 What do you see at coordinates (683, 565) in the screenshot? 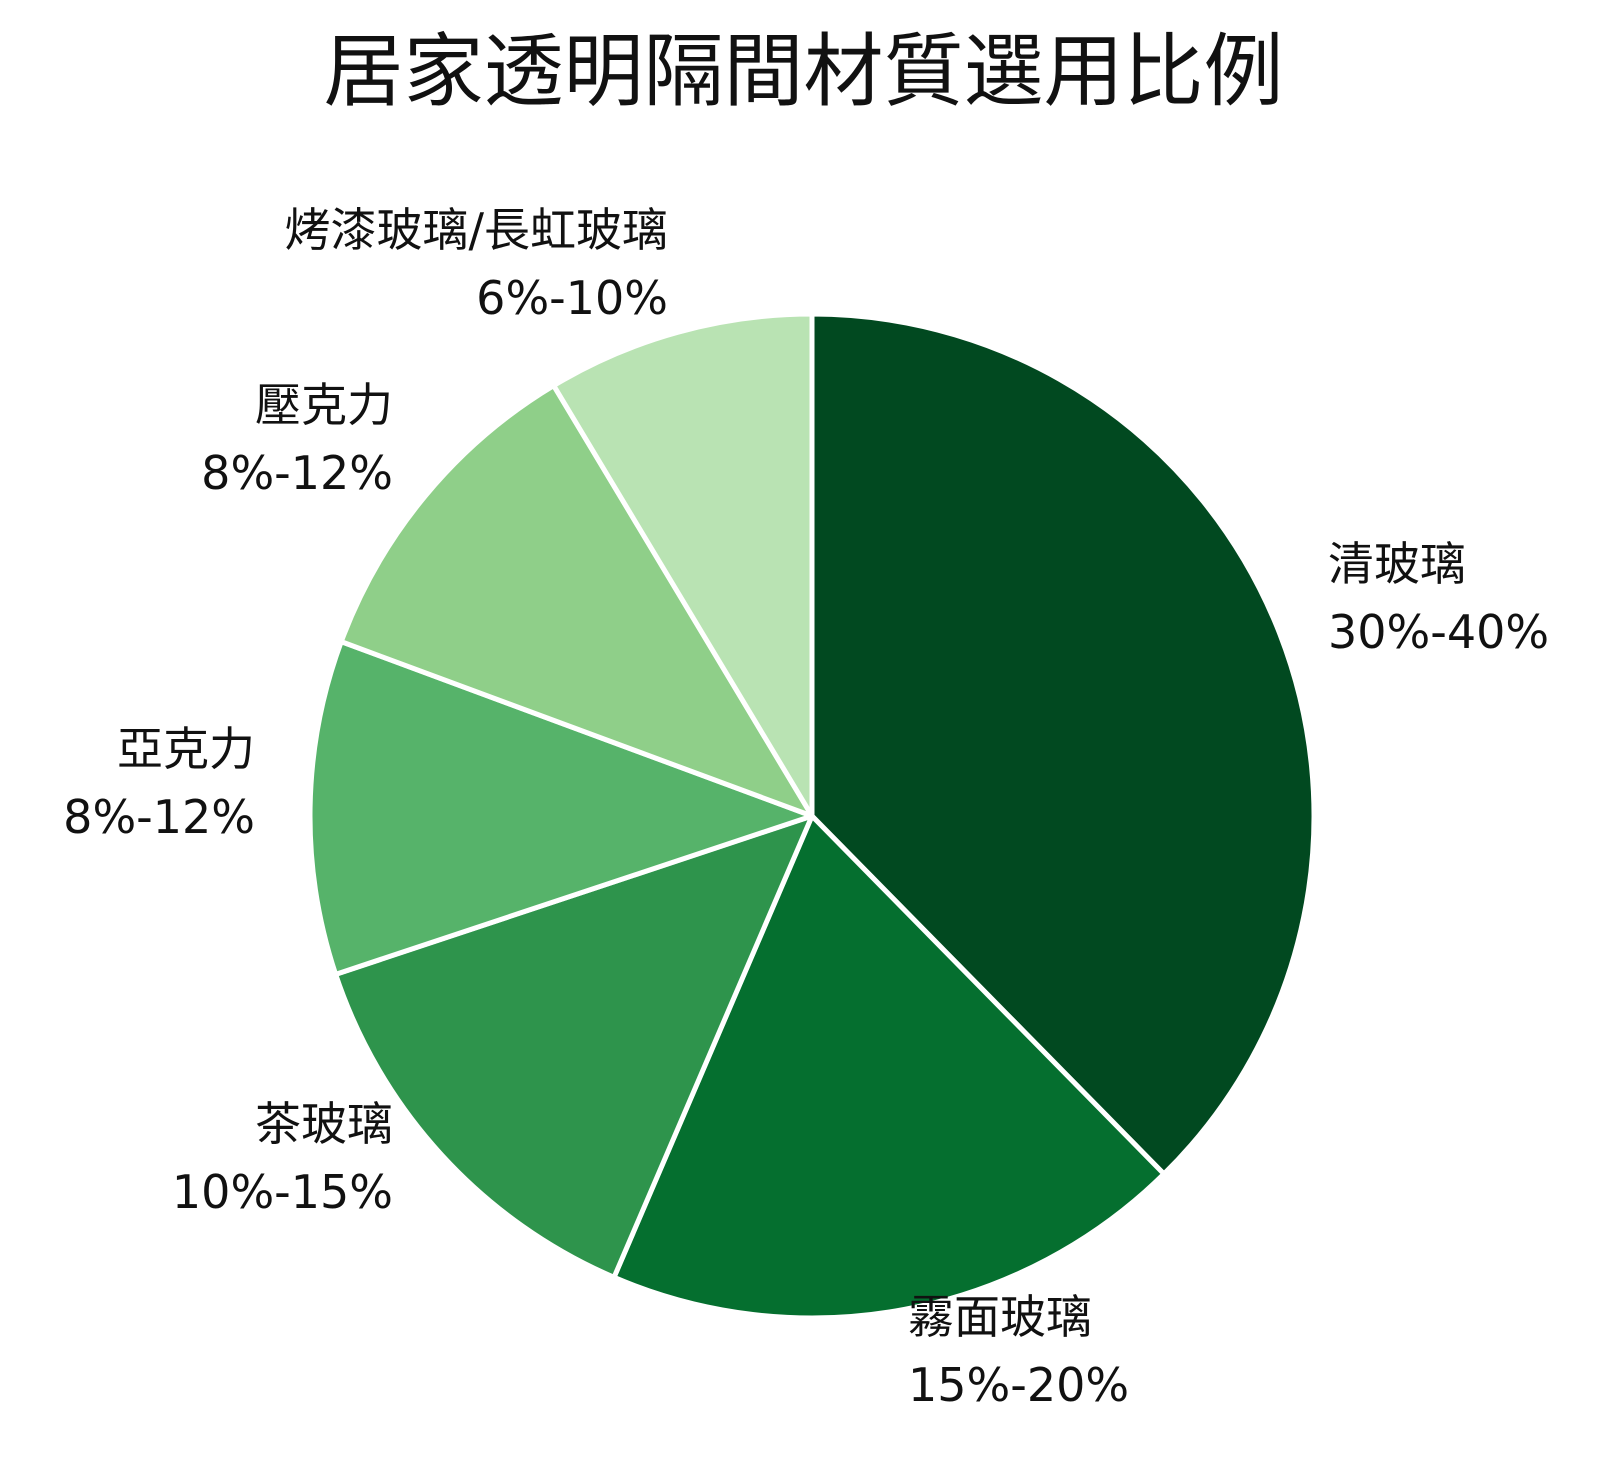
I see `slice-lacquered-glass` at bounding box center [683, 565].